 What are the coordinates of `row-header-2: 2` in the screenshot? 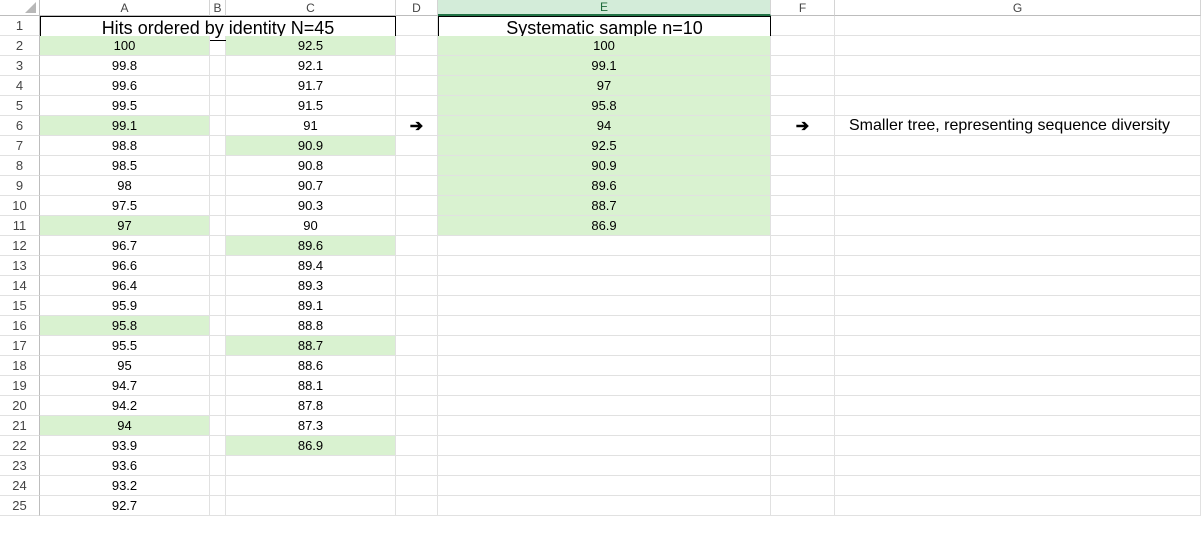 It's located at (20, 46).